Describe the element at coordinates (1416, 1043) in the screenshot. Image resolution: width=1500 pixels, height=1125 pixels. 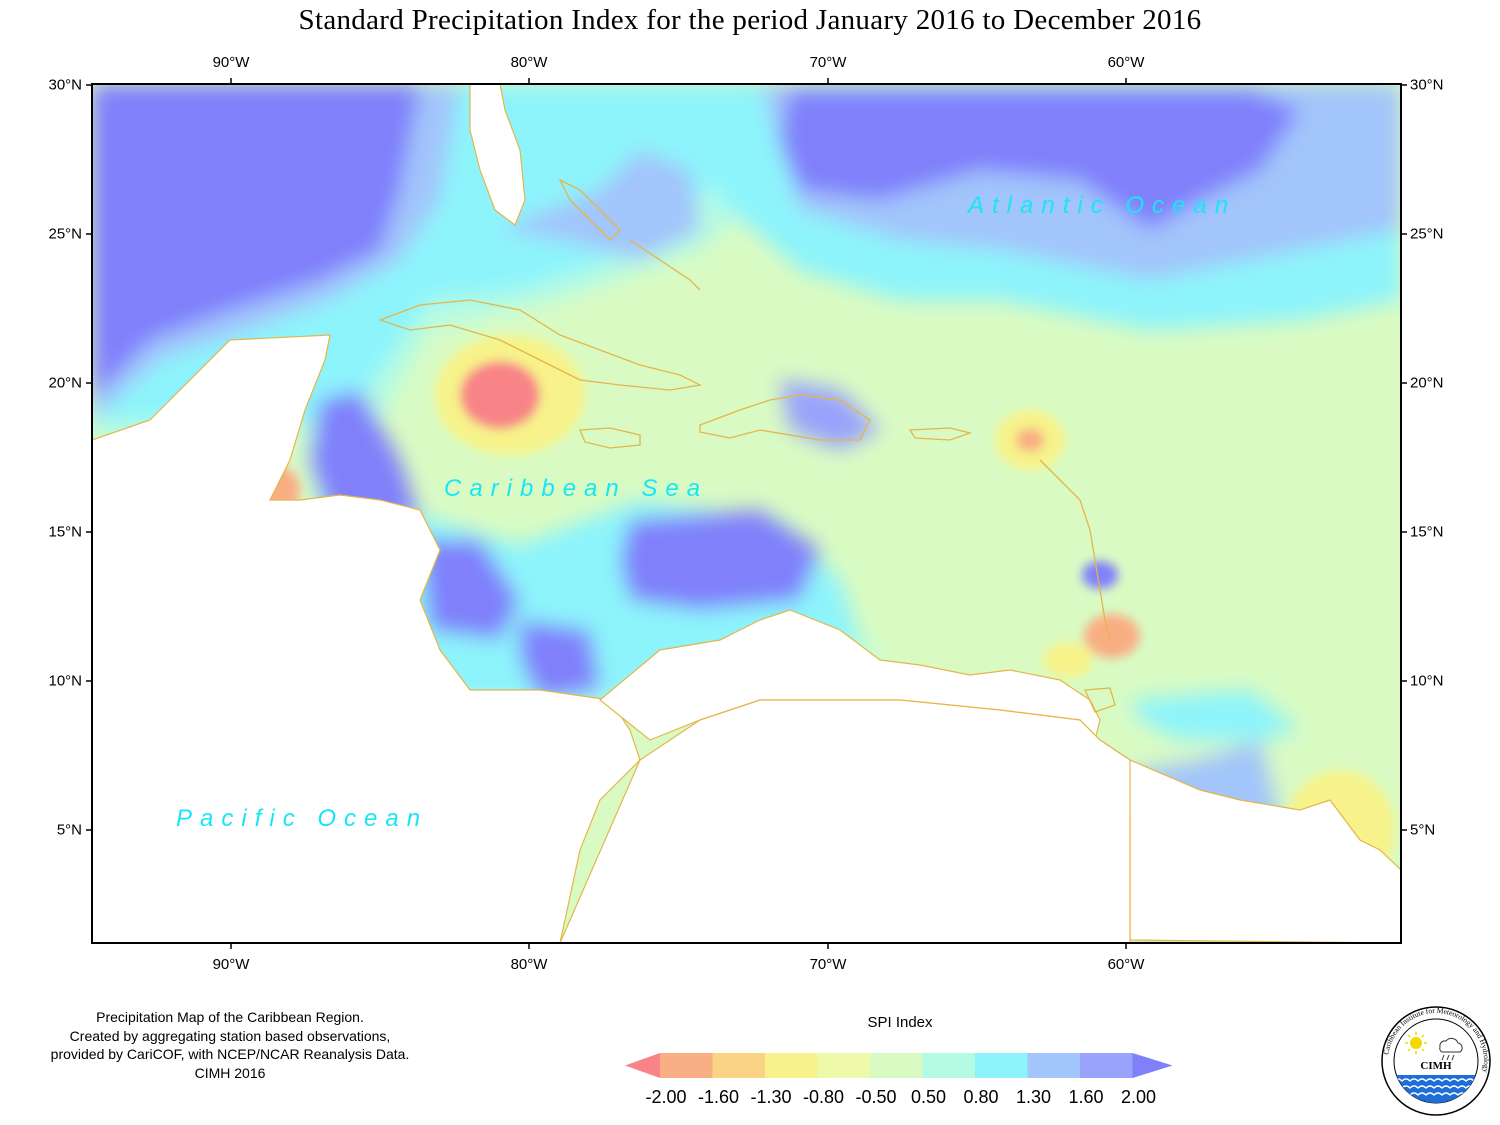
I see `sun-icon` at that location.